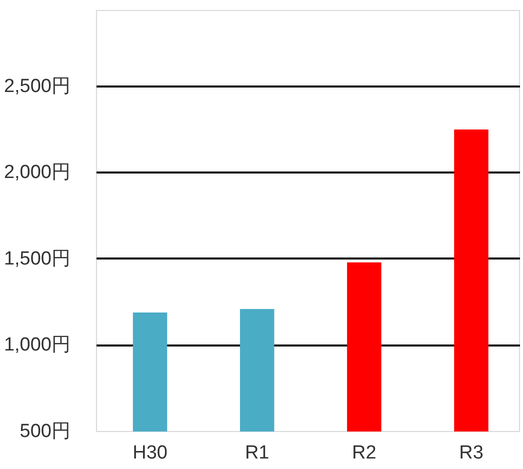  What do you see at coordinates (471, 453) in the screenshot?
I see `x-tick-label: R3` at bounding box center [471, 453].